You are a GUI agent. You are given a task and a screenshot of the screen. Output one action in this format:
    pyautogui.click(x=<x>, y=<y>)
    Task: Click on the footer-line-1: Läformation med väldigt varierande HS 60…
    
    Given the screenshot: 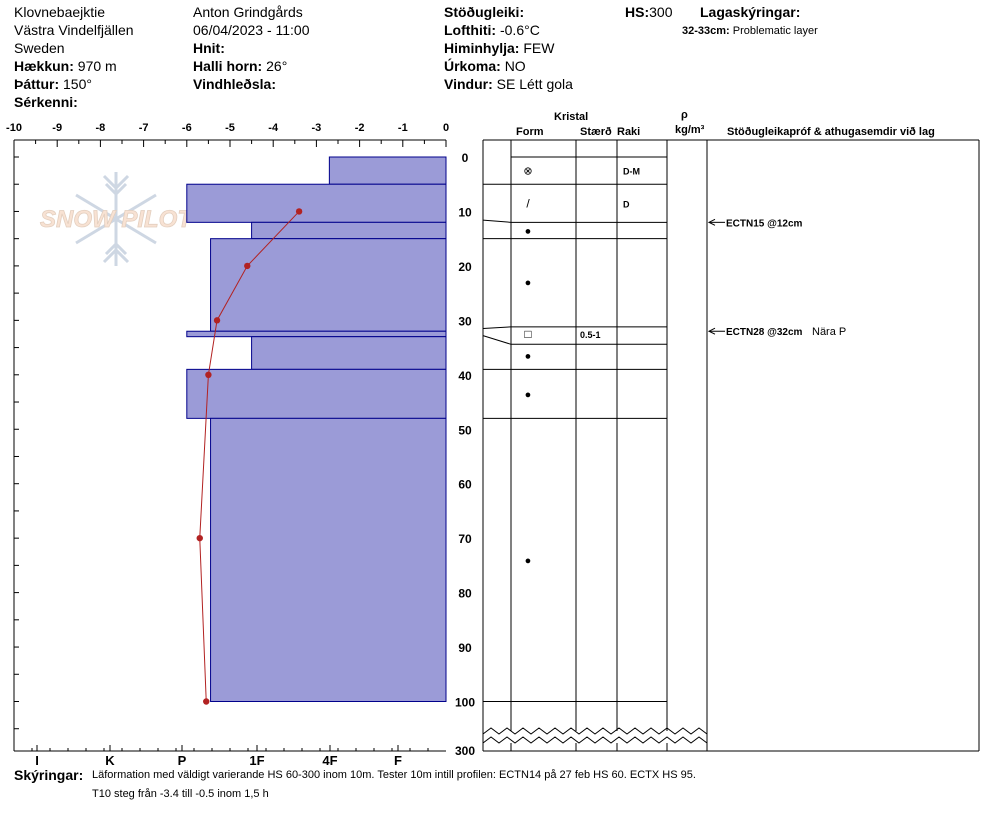 What is the action you would take?
    pyautogui.click(x=394, y=775)
    